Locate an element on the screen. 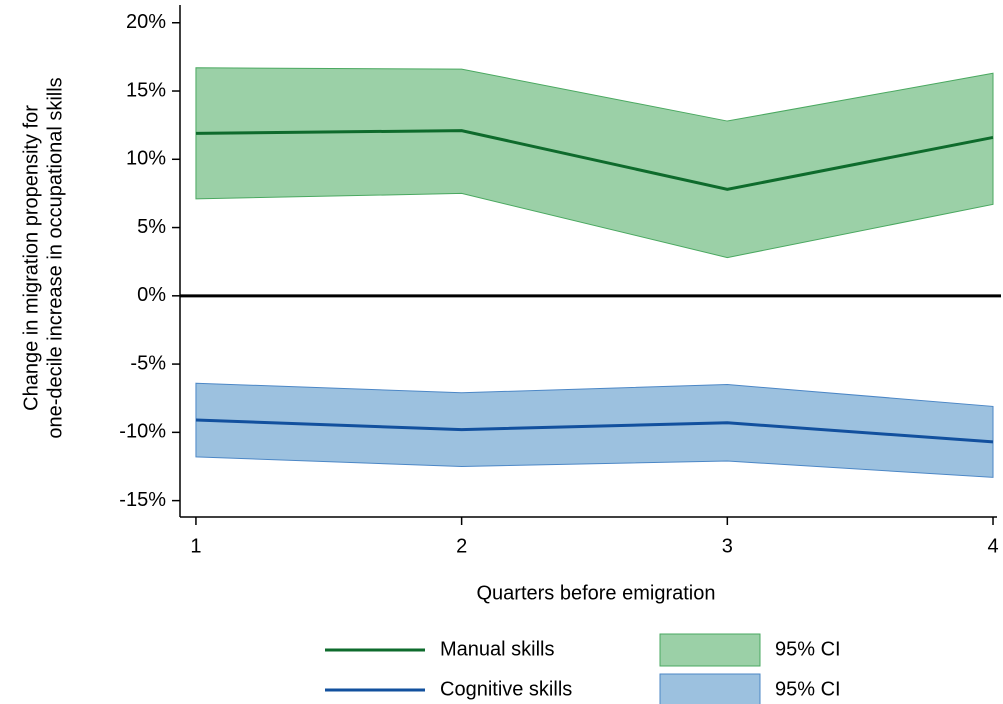 The height and width of the screenshot is (704, 1003). y-tick-label: 15% is located at coordinates (146, 90).